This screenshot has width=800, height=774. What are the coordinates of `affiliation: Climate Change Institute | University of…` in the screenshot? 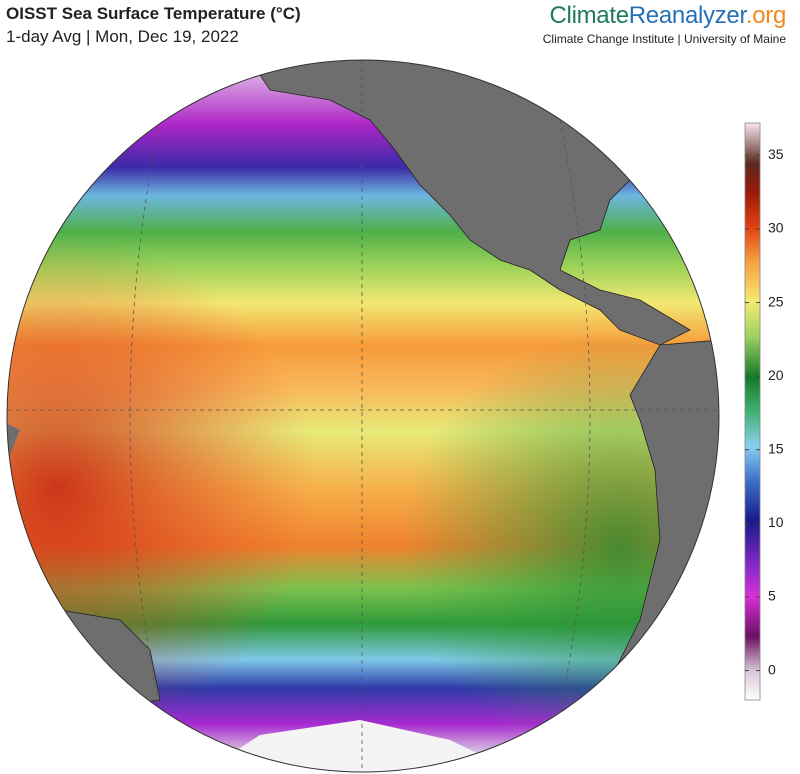 It's located at (664, 39).